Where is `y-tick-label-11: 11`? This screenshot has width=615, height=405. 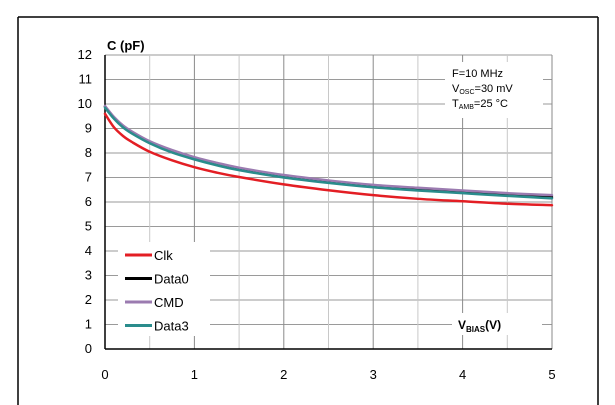
y-tick-label-11: 11 is located at coordinates (86, 79).